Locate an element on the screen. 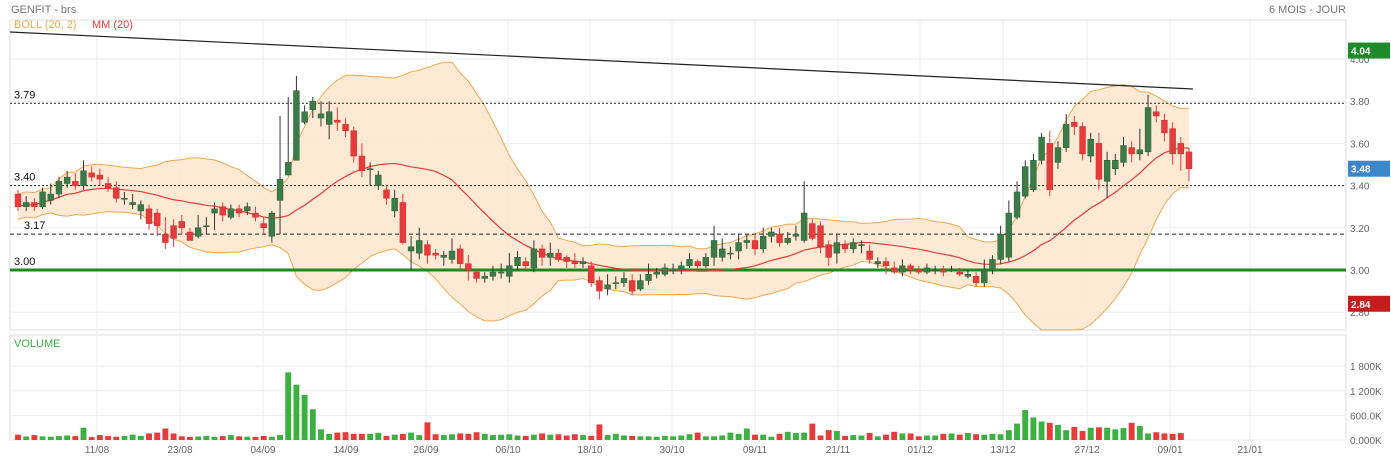  period-label: 6 MOIS - JOUR is located at coordinates (1307, 10).